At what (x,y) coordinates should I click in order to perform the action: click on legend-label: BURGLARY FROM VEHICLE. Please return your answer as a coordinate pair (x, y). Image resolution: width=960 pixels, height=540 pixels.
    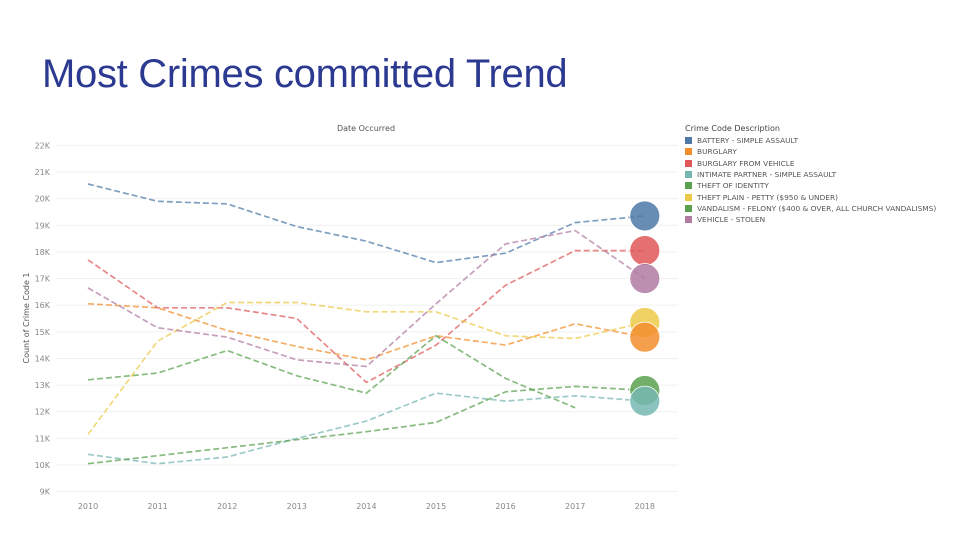
    Looking at the image, I should click on (746, 163).